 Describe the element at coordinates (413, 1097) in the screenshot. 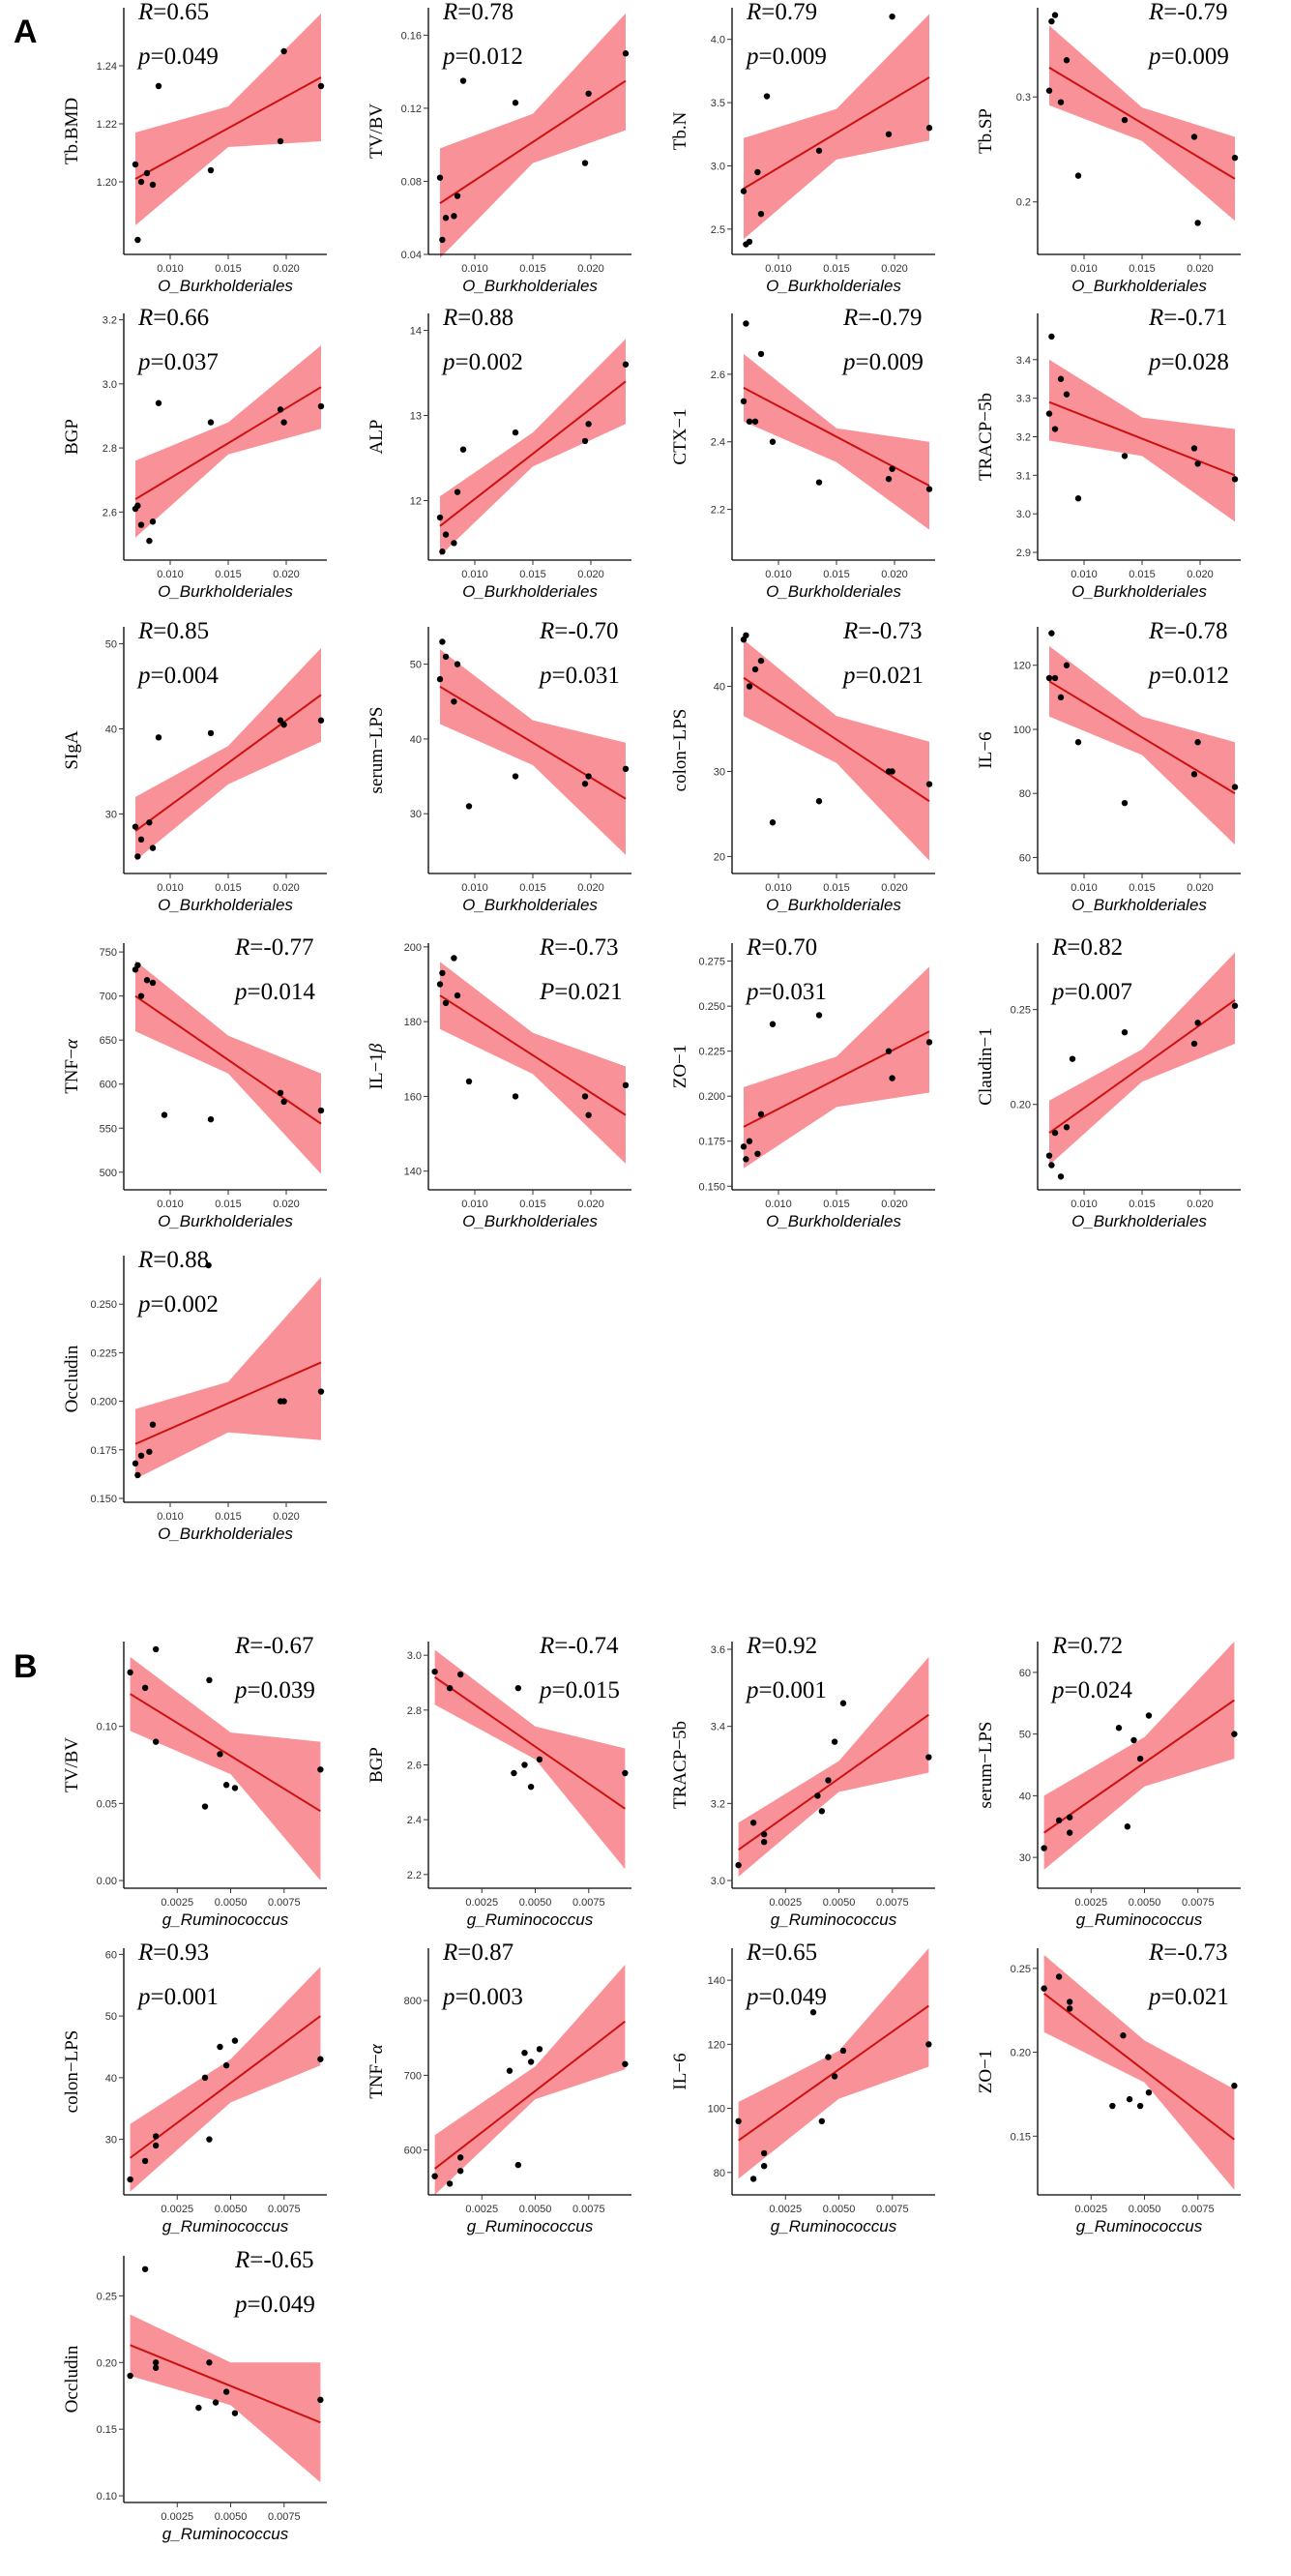

I see `y-tick-label: 160` at that location.